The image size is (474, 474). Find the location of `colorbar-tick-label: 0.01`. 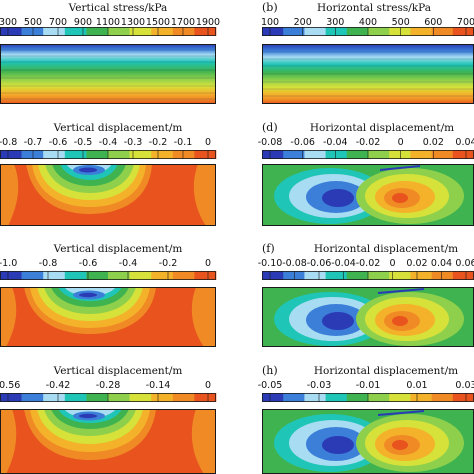

colorbar-tick-label: 0.01 is located at coordinates (416, 385).